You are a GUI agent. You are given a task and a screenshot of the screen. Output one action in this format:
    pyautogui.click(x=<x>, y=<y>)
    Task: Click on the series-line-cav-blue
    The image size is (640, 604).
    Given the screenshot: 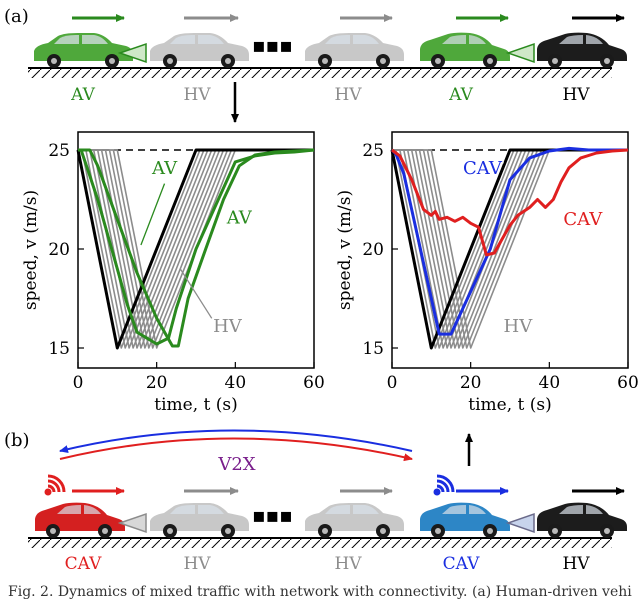 What is the action you would take?
    pyautogui.click(x=509, y=241)
    